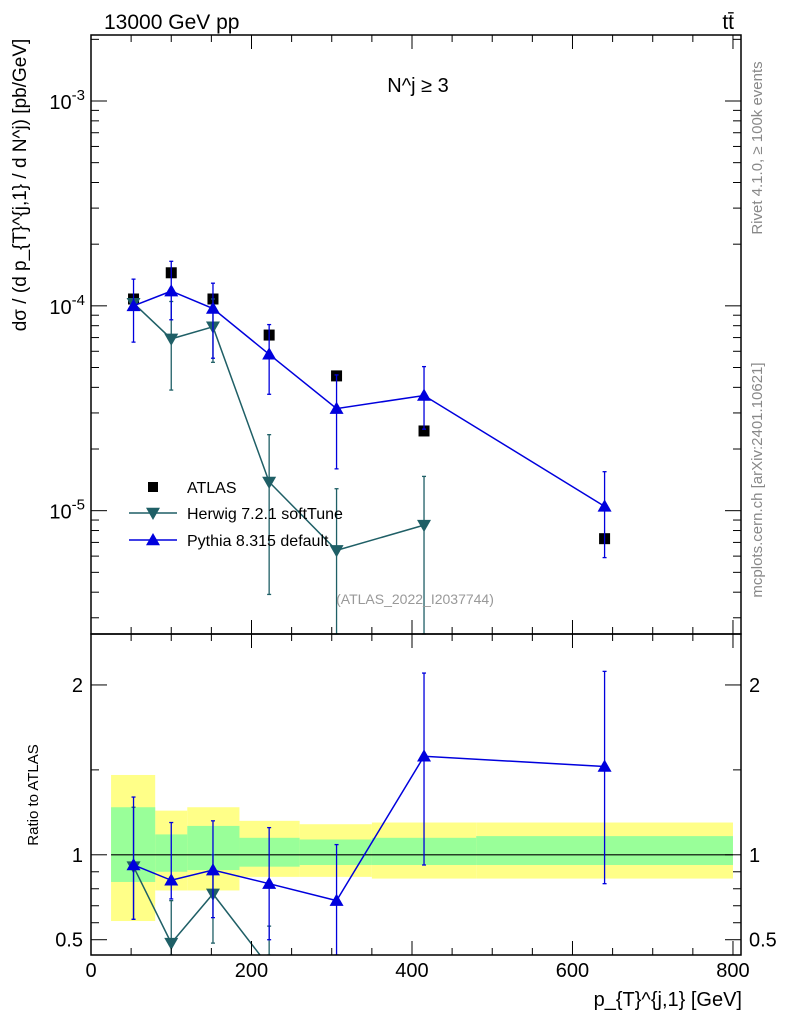  I want to click on legend-entry-2: Pythia 8.315 default, so click(258, 541).